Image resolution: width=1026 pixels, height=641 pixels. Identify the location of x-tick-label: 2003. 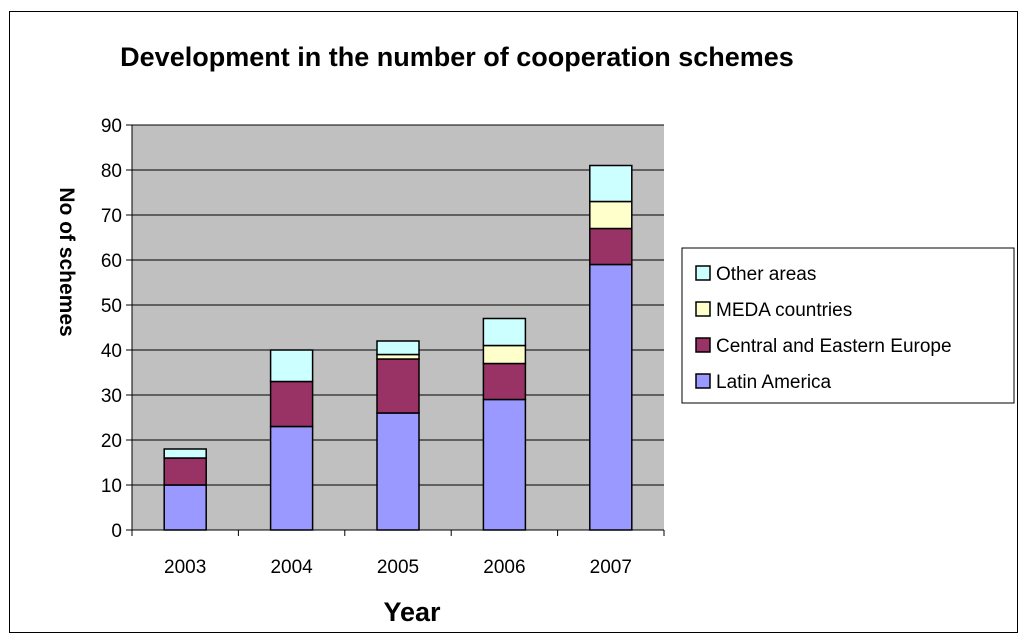
(185, 567).